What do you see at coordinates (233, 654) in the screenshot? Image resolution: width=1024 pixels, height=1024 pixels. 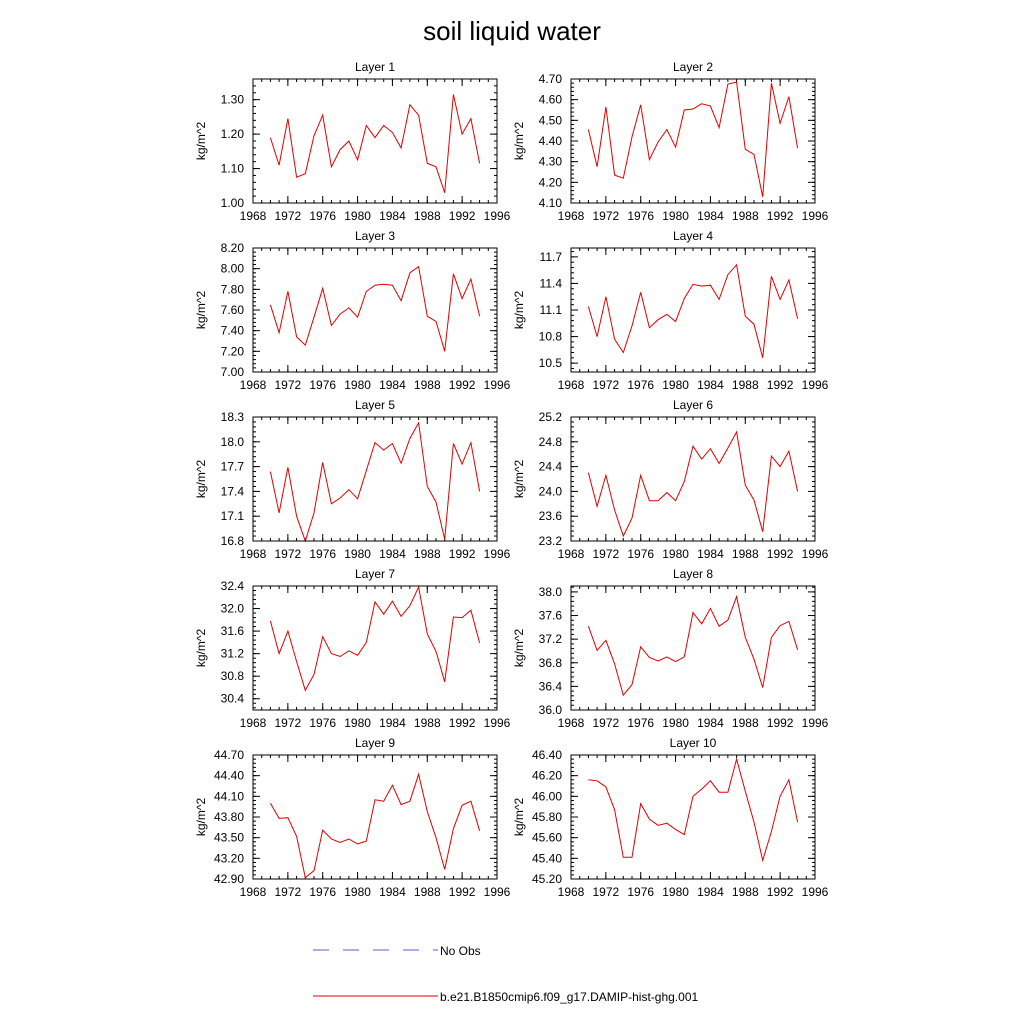 I see `y-tick-label: 31.2` at bounding box center [233, 654].